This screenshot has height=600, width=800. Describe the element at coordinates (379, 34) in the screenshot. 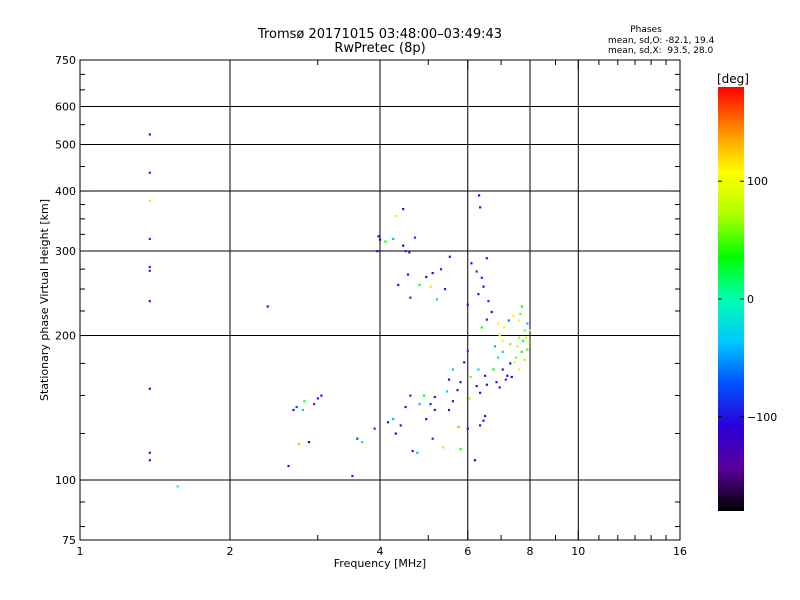

I see `chart-title: Tromsø 20171015 03:48:00–03:49:43` at that location.